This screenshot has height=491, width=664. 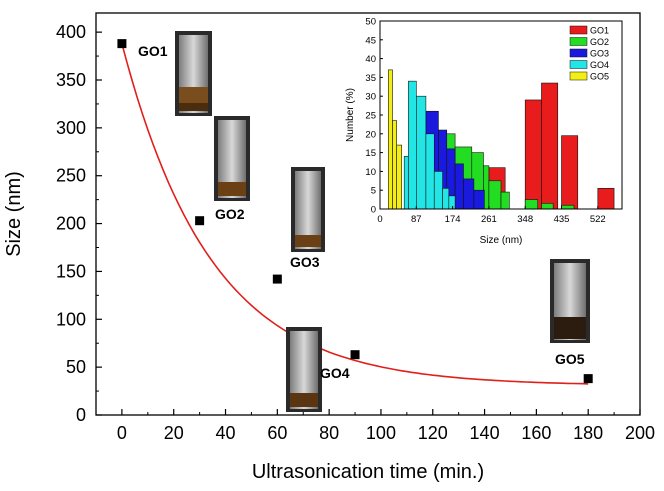 What do you see at coordinates (226, 433) in the screenshot?
I see `x-tick-label: 40` at bounding box center [226, 433].